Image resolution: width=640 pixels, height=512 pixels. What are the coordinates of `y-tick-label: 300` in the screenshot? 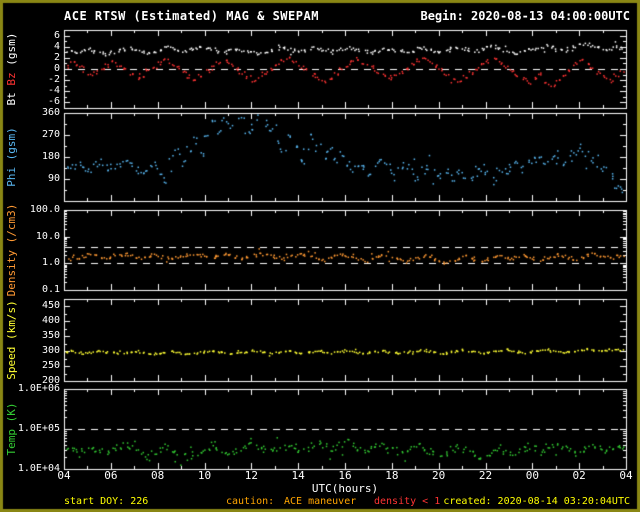 It's located at (50, 351).